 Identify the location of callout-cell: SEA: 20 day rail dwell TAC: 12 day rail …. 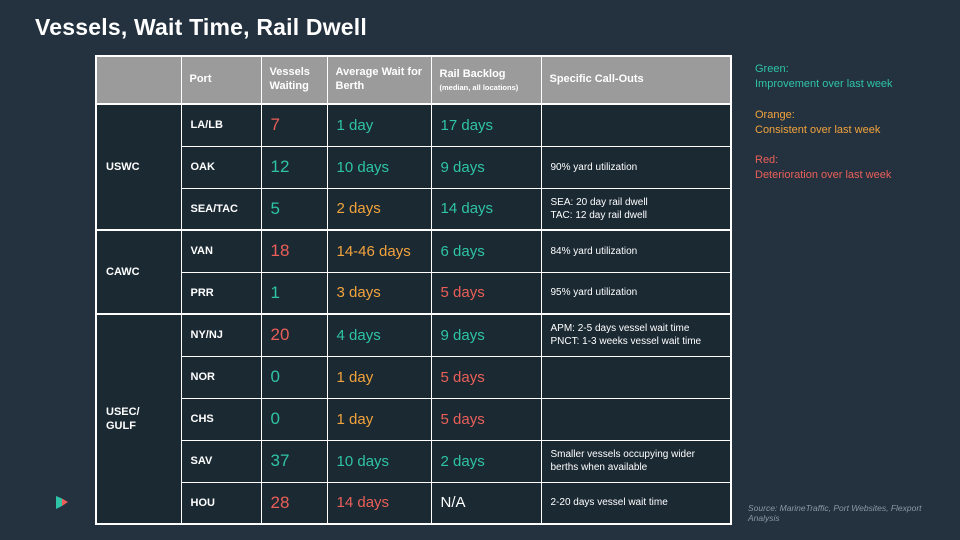
(636, 209).